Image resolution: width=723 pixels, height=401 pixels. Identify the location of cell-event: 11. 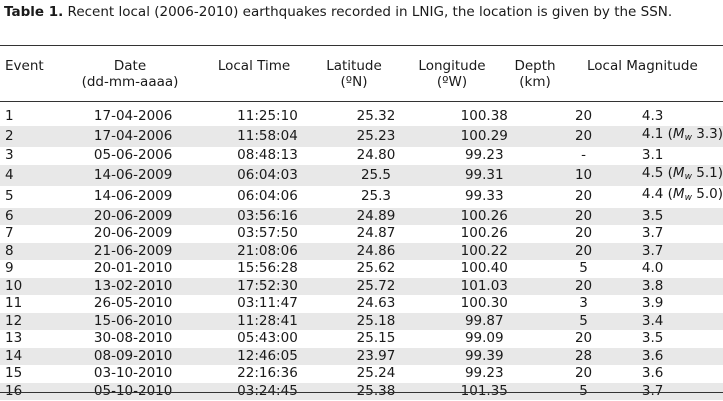
(31, 304).